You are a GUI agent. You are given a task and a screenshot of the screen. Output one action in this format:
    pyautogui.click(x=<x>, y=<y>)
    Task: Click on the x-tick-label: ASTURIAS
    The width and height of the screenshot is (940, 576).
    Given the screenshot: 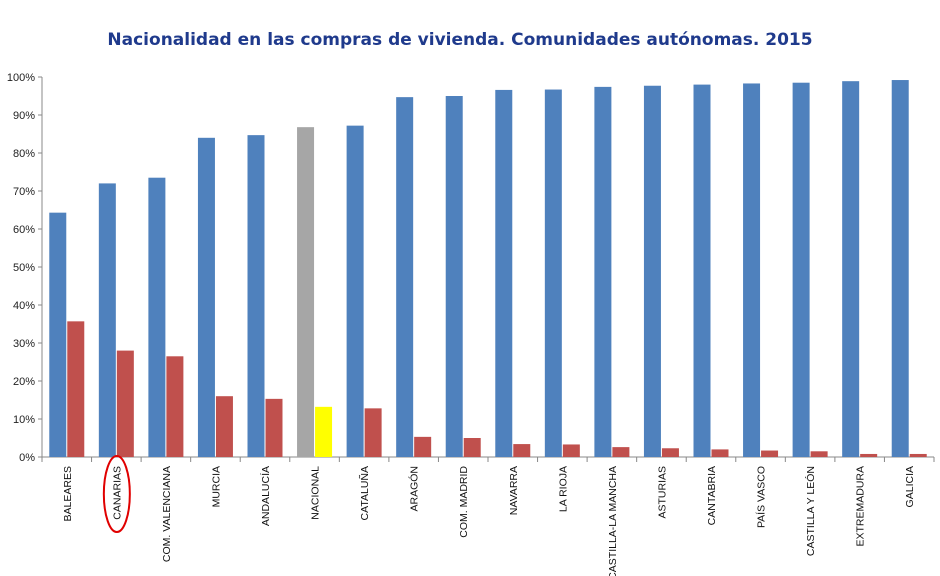 What is the action you would take?
    pyautogui.click(x=662, y=492)
    